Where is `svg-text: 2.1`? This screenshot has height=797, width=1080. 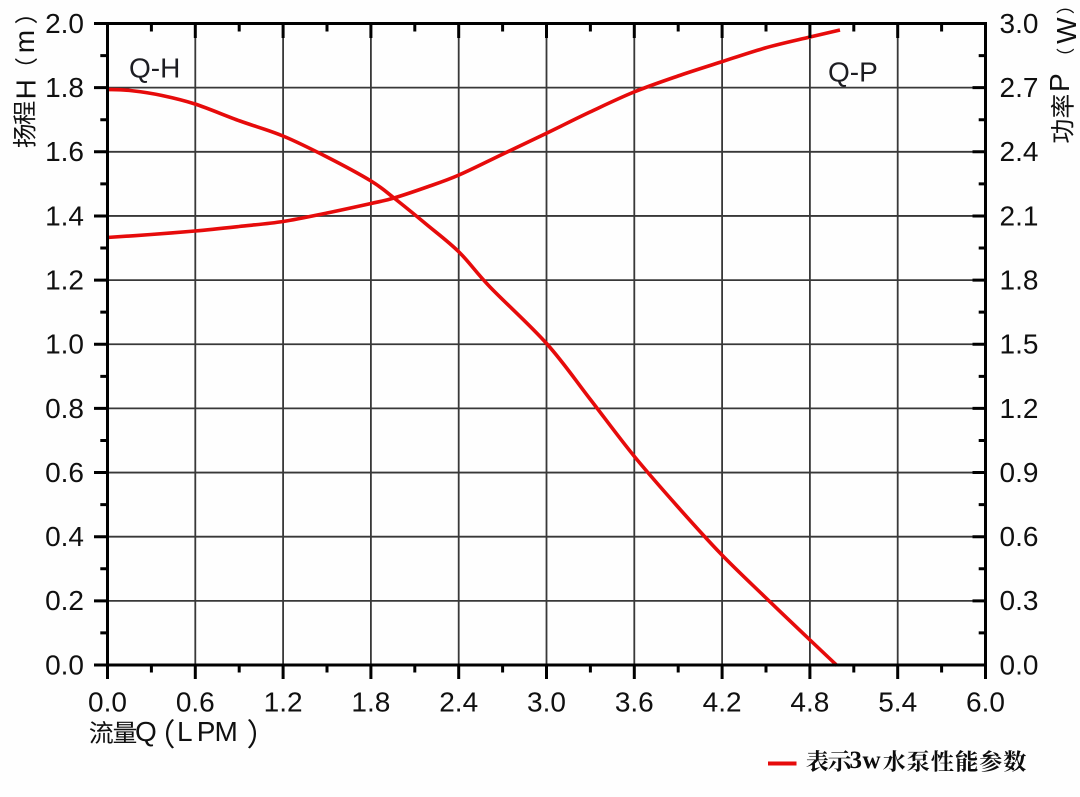
svg-text: 2.1 is located at coordinates (1019, 215).